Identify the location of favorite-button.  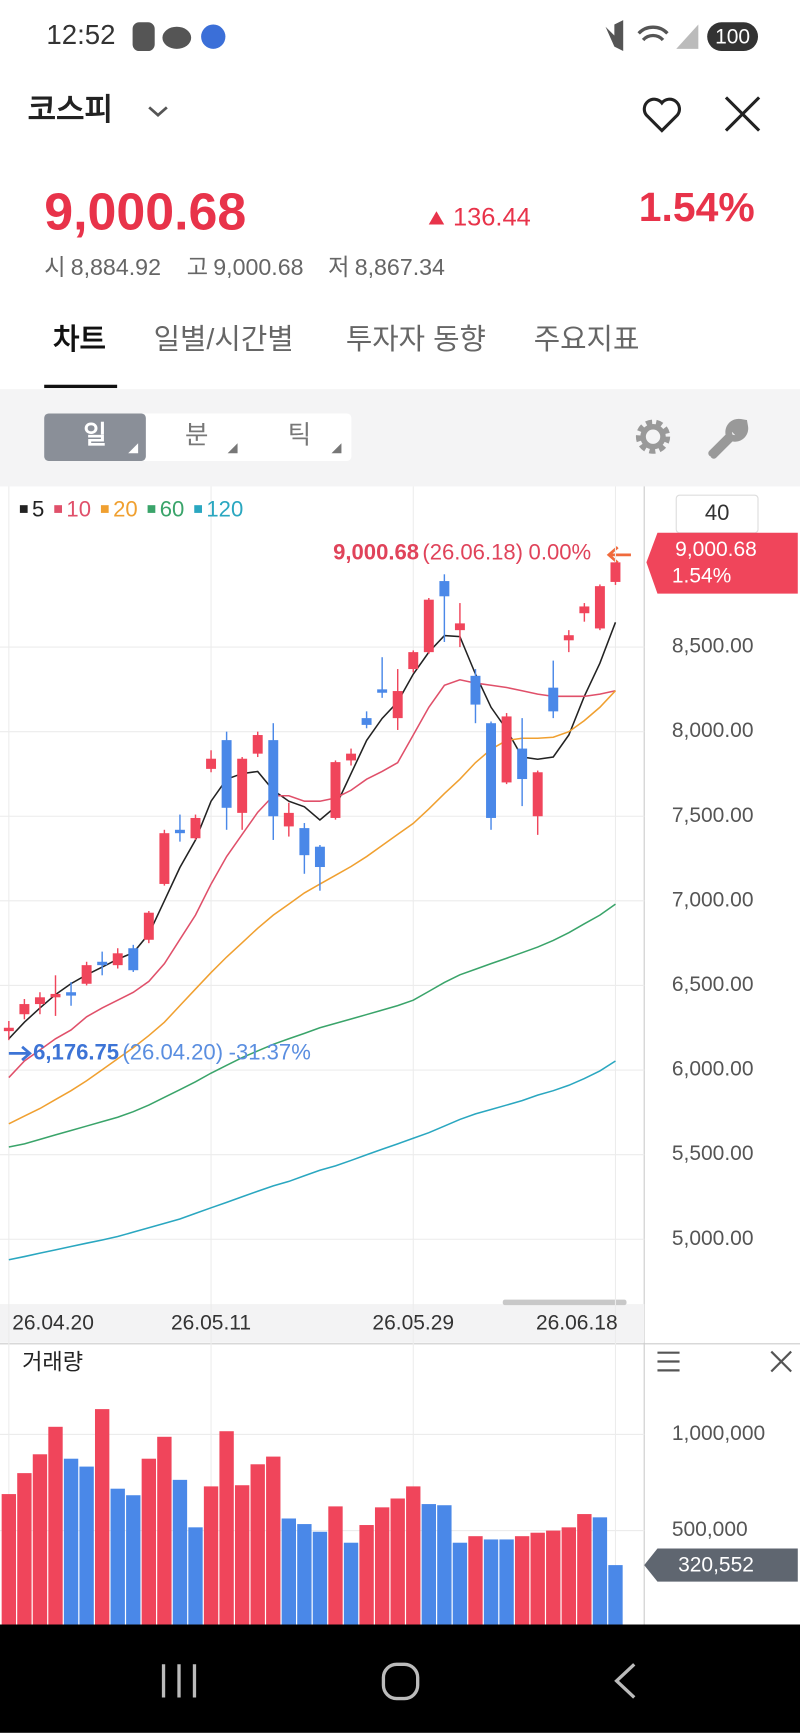
(661, 115).